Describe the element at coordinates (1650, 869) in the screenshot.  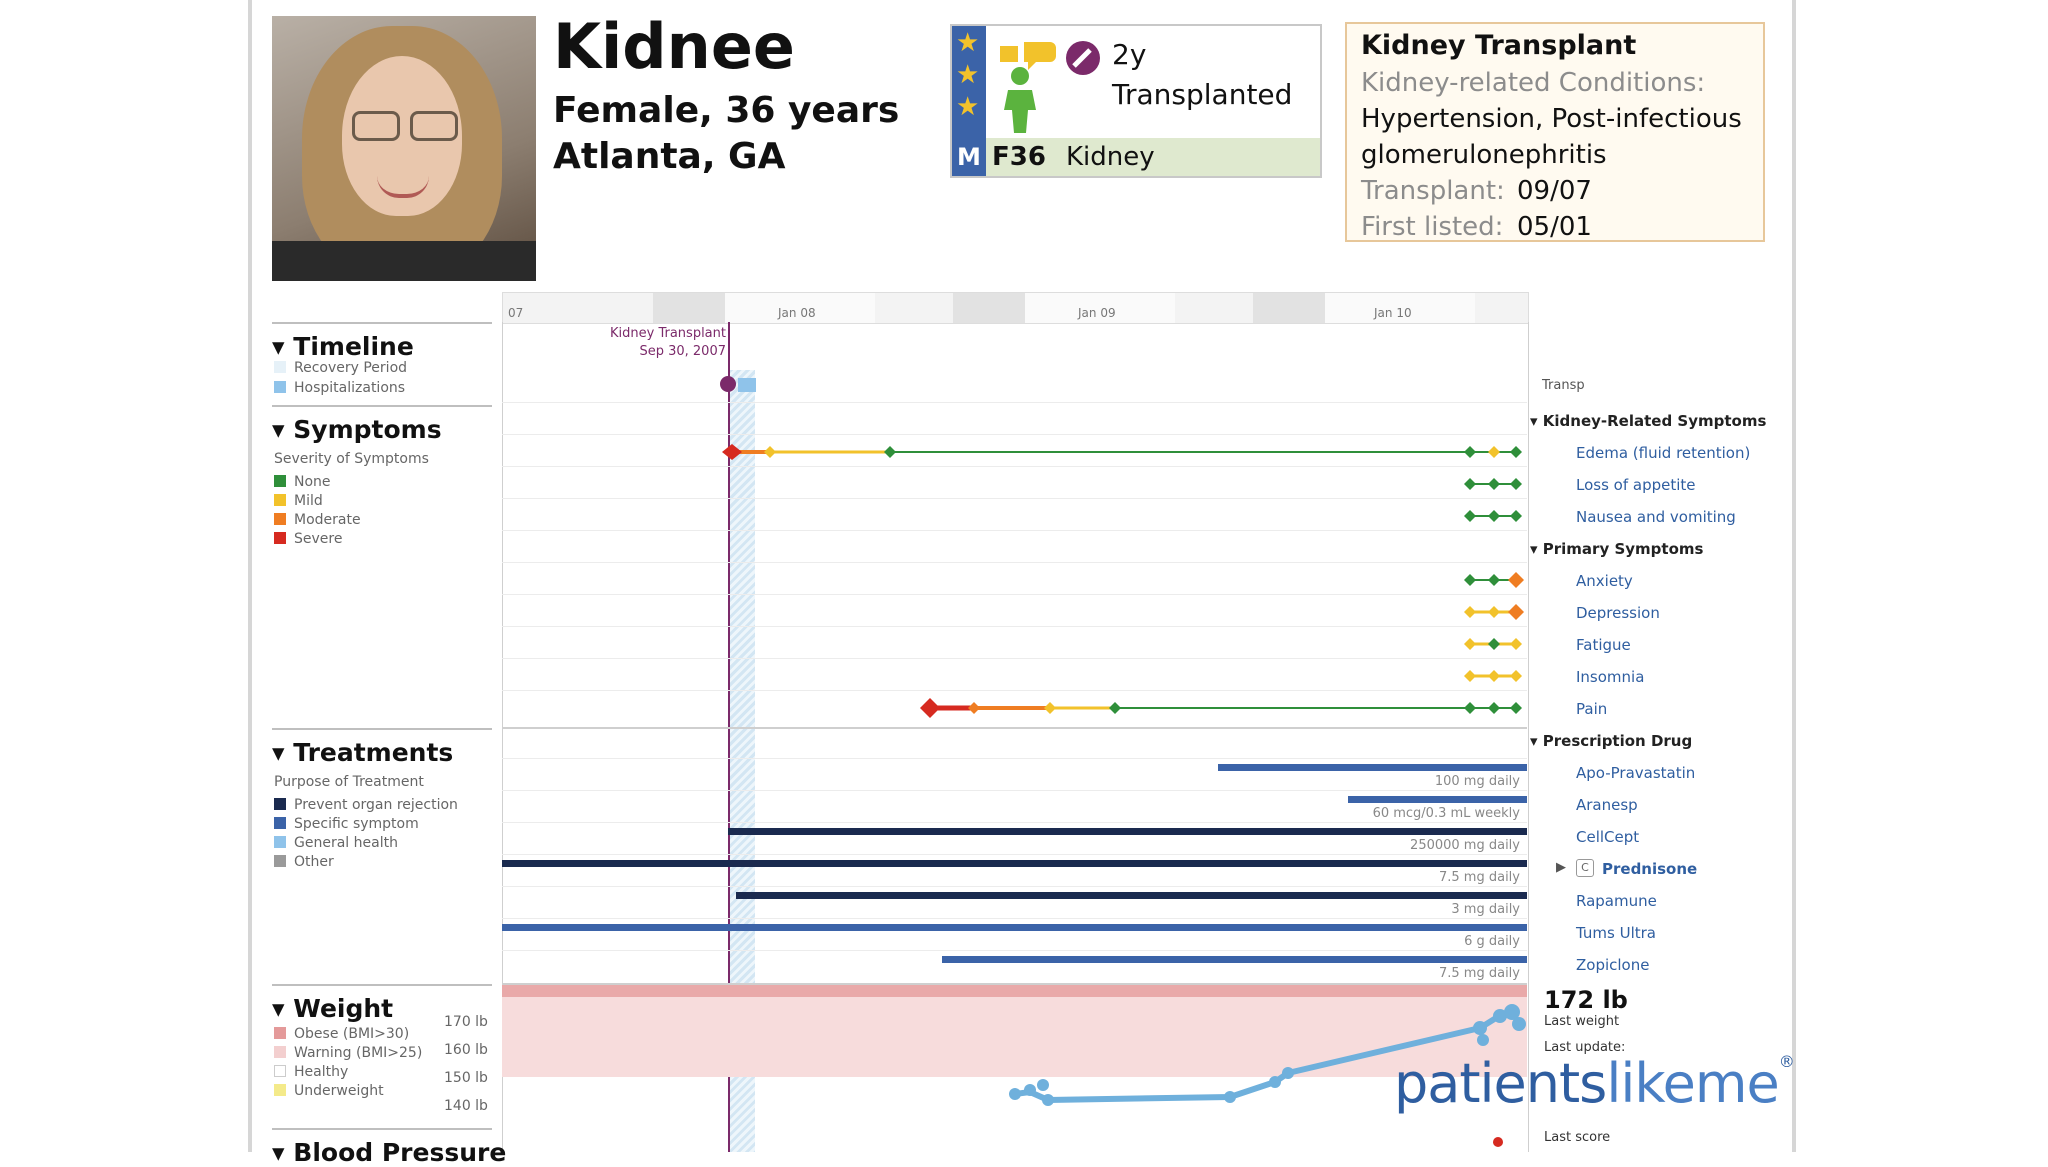
I see `drug-row-label: Prednisone` at that location.